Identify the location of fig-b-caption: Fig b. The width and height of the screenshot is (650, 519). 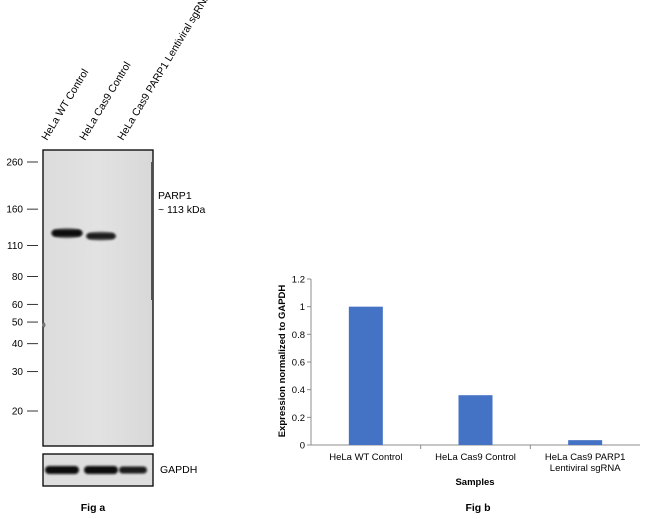
(477, 508).